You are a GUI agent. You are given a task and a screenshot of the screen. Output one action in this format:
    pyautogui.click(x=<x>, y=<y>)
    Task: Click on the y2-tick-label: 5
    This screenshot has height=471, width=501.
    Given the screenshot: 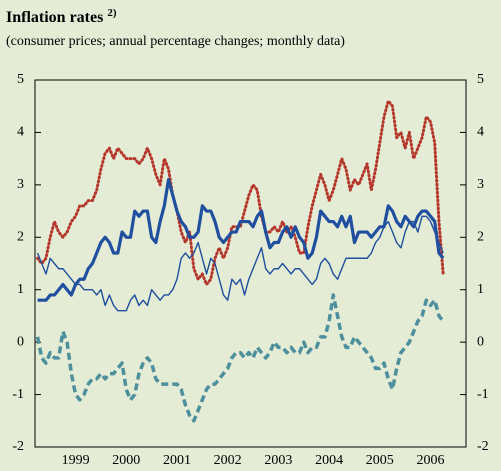 What is the action you would take?
    pyautogui.click(x=480, y=79)
    